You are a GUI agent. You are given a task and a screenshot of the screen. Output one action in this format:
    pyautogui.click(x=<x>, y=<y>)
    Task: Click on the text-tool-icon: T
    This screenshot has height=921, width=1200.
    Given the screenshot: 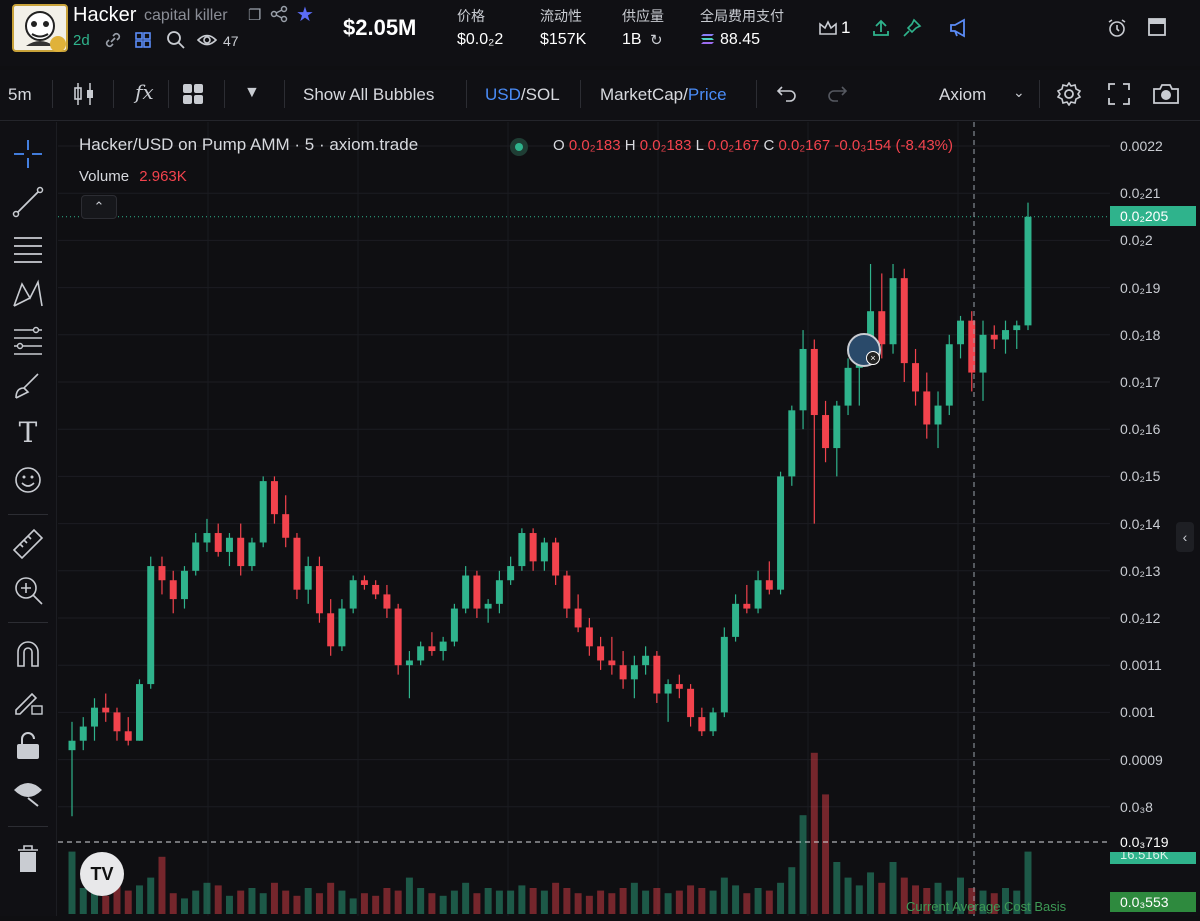 What is the action you would take?
    pyautogui.click(x=28, y=432)
    